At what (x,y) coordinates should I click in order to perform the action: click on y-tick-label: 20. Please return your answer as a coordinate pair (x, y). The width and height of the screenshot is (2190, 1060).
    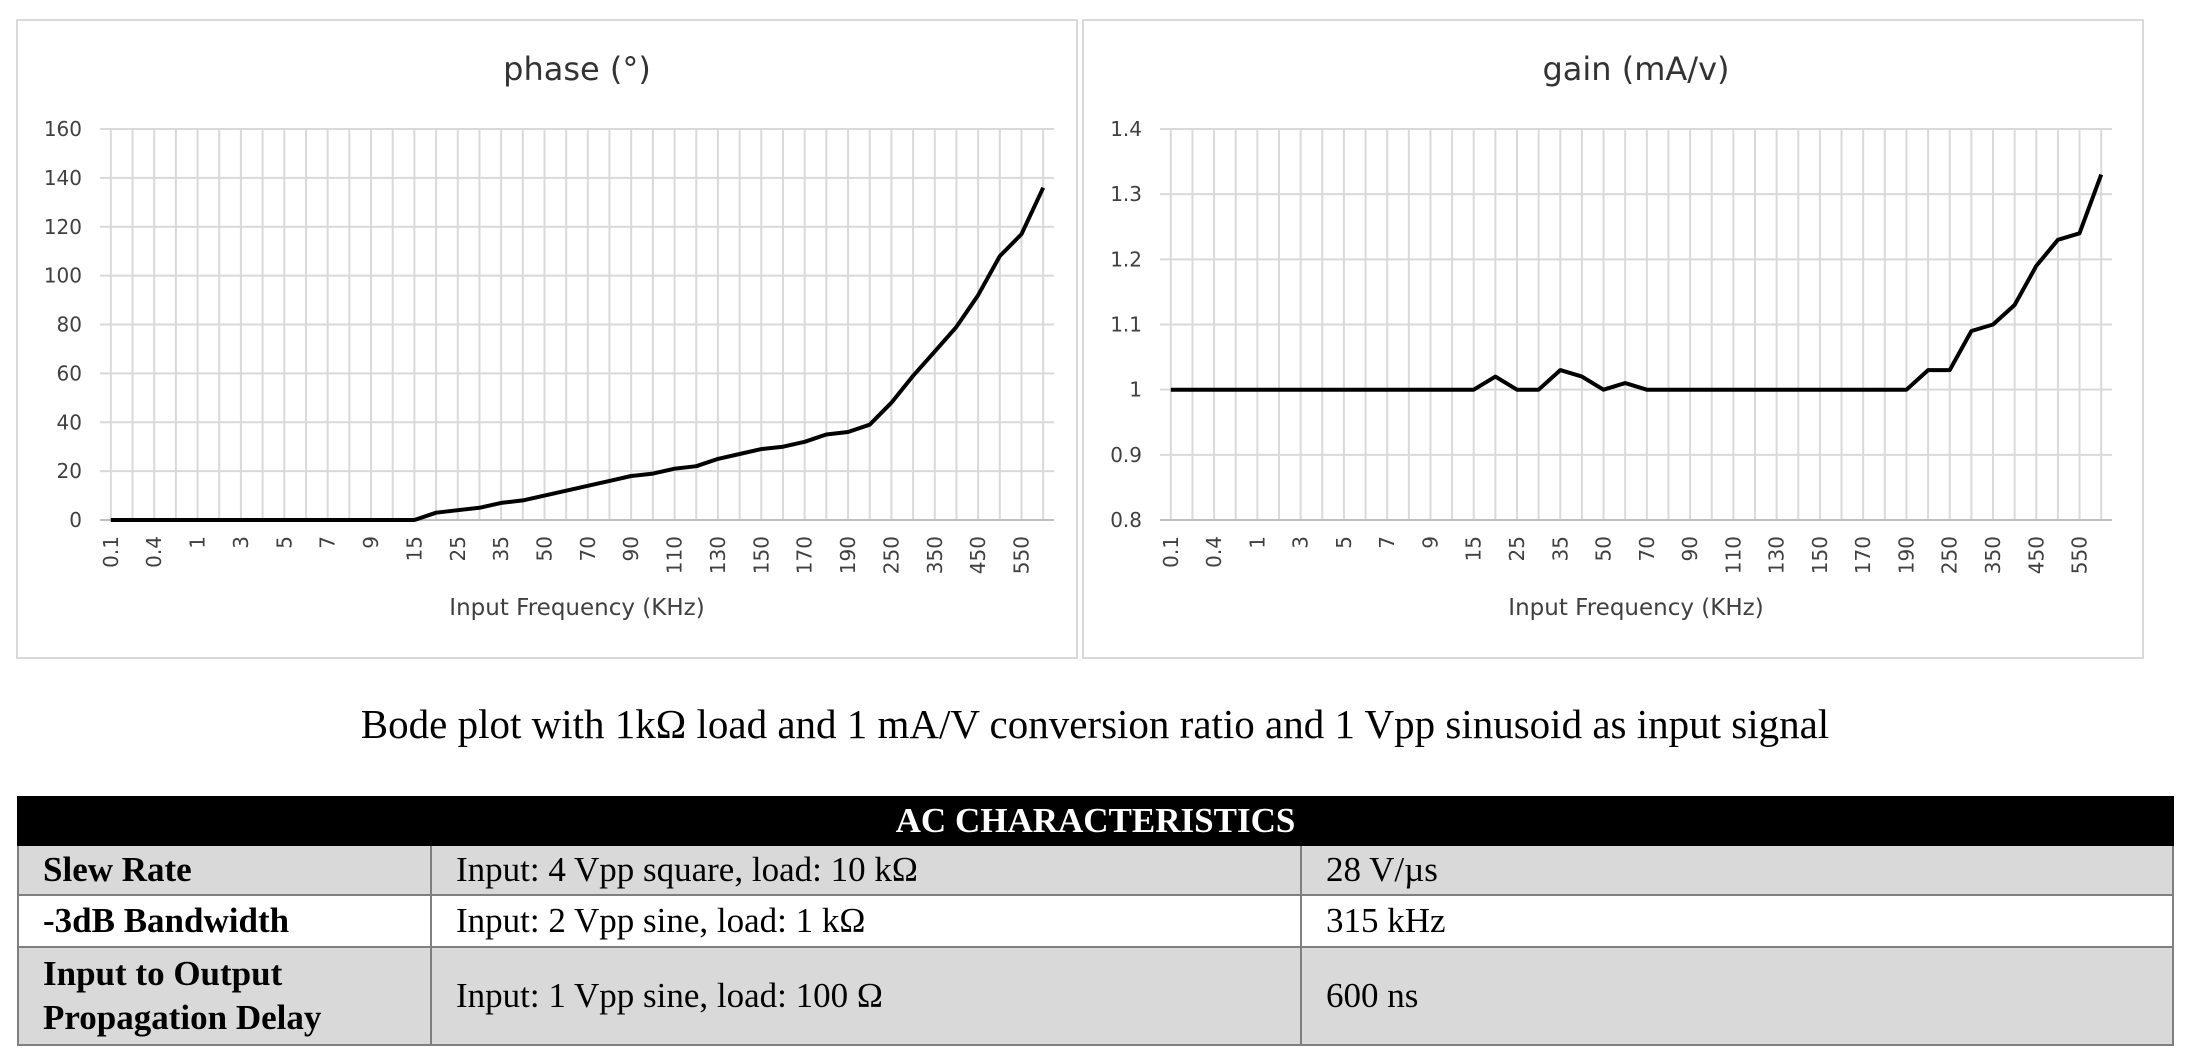
    Looking at the image, I should click on (69, 471).